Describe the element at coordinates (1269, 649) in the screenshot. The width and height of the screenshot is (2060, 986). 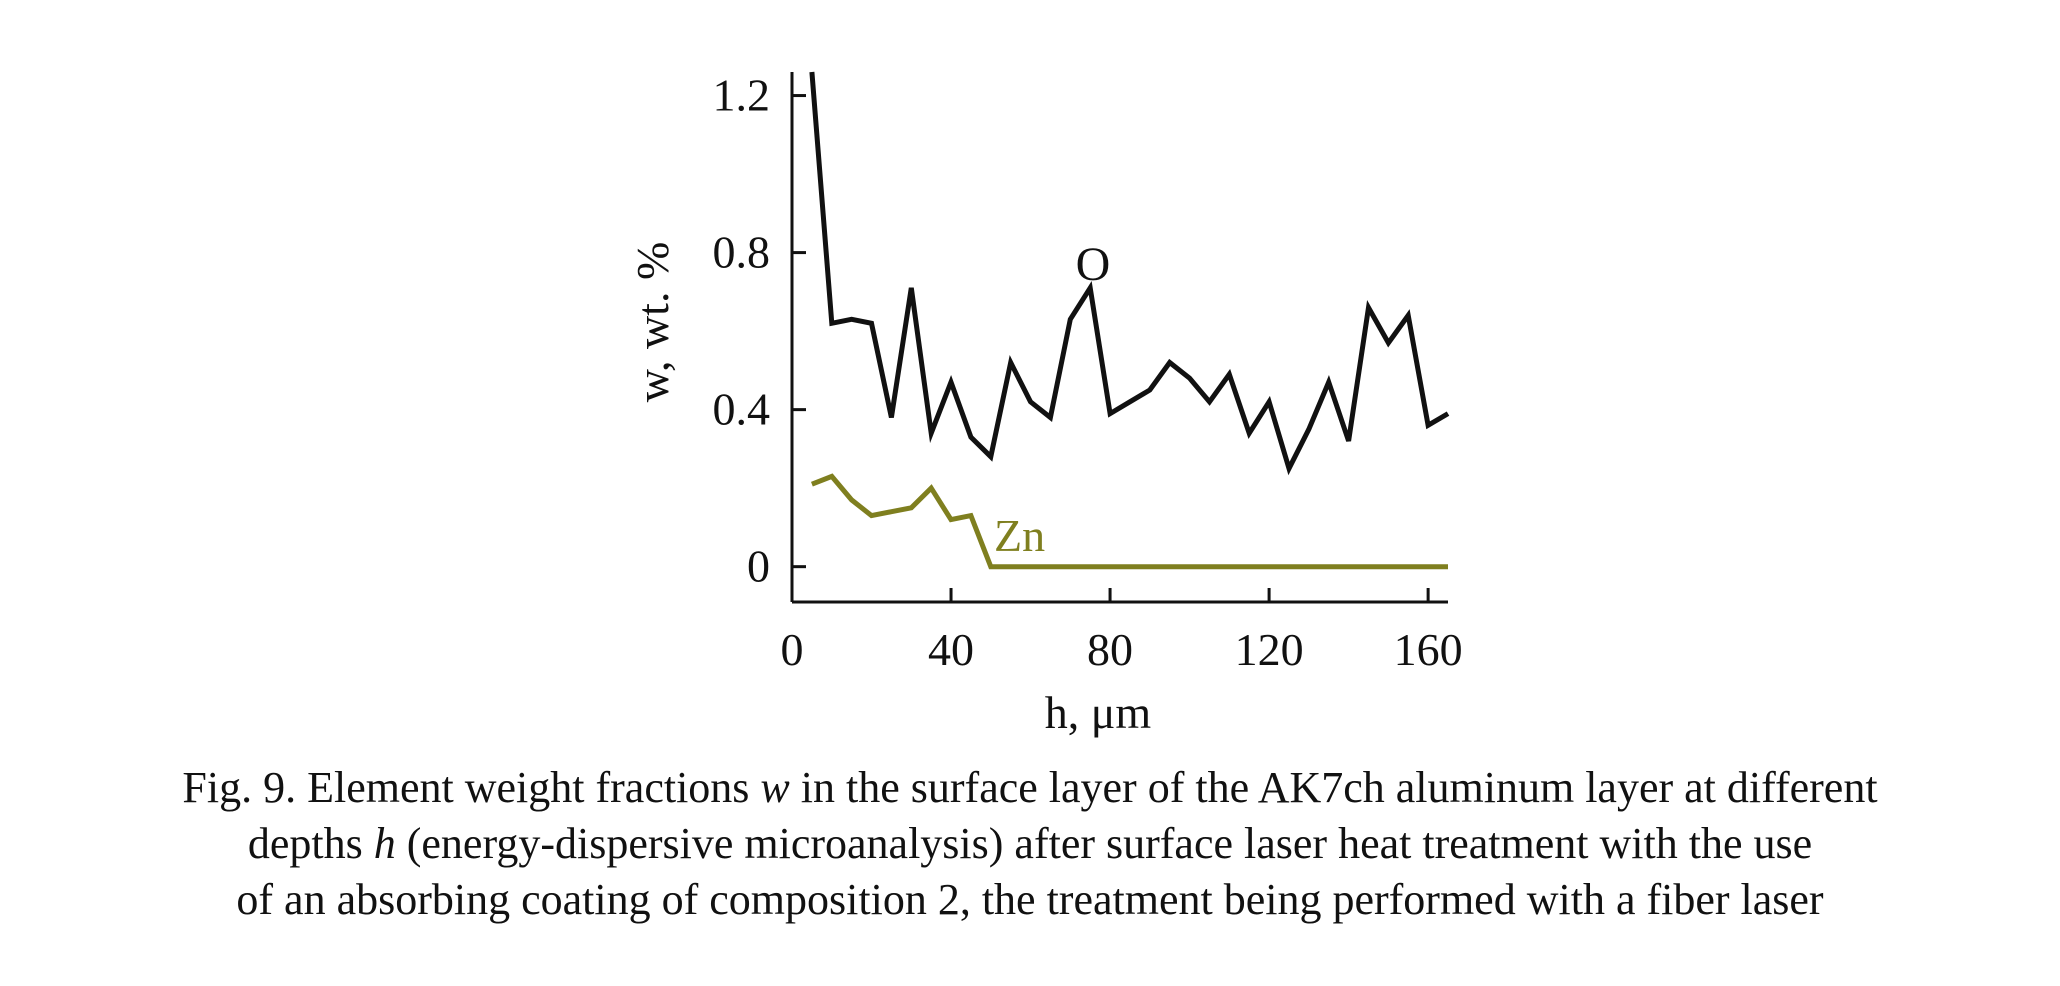
I see `x-tick-label-120: 120` at that location.